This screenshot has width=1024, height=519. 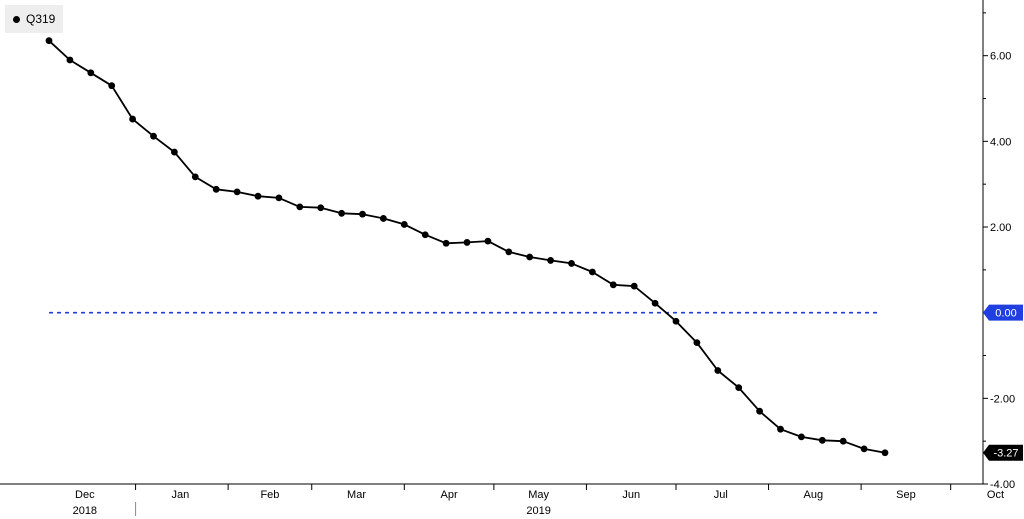 What do you see at coordinates (814, 495) in the screenshot?
I see `x-tick-label: Aug` at bounding box center [814, 495].